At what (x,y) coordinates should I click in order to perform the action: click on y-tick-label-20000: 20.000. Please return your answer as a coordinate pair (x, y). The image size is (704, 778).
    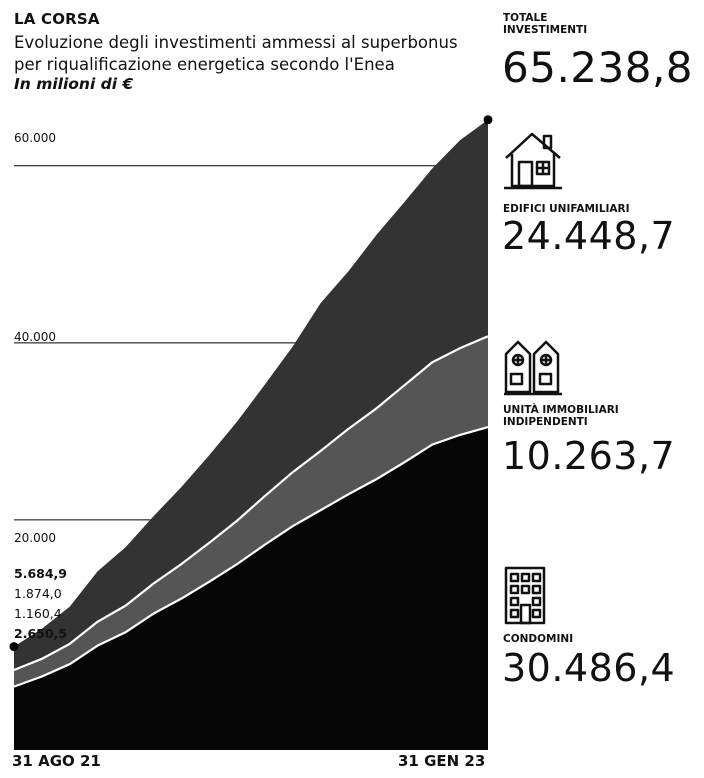
    Looking at the image, I should click on (35, 538).